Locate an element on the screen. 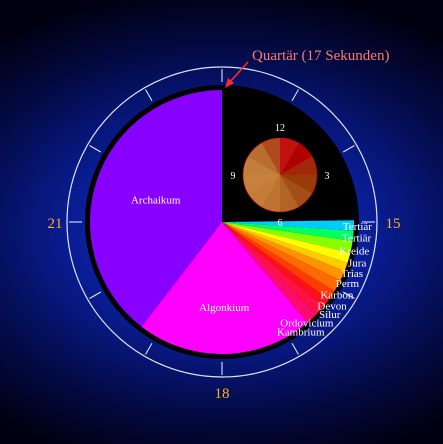  slice-ordovicium is located at coordinates (273, 268).